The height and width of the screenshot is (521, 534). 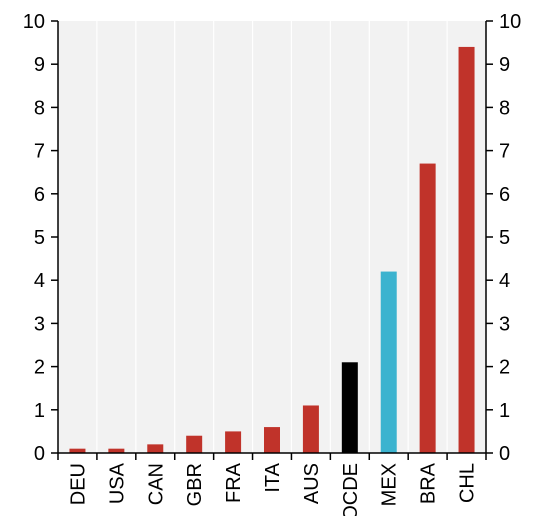 I want to click on y-tick-label-left: 0, so click(x=39, y=454).